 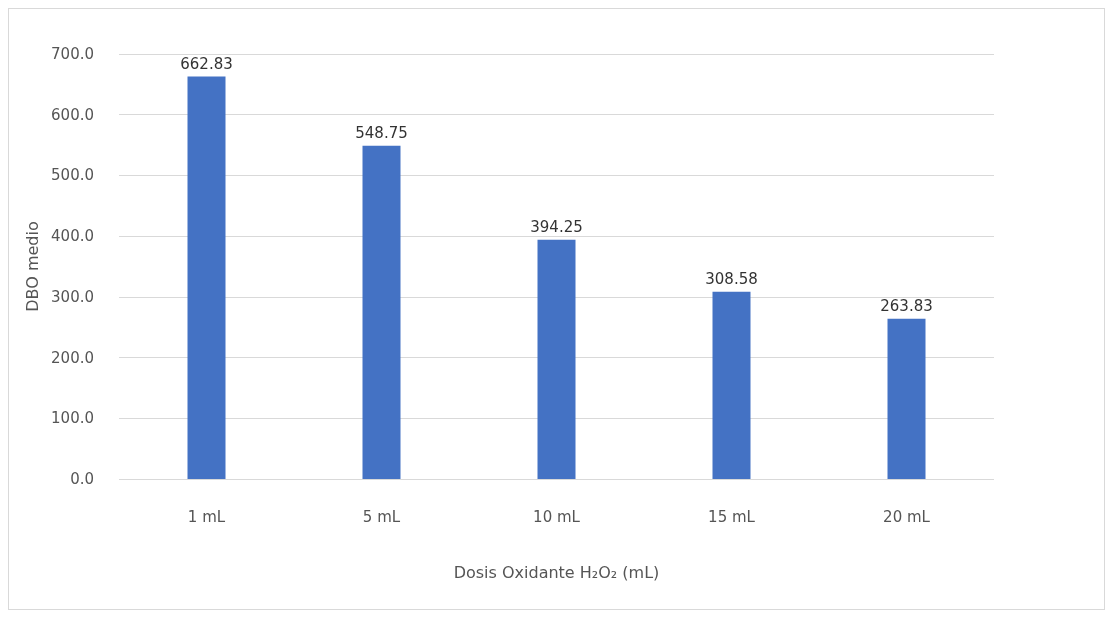 What do you see at coordinates (381, 133) in the screenshot?
I see `data-label: 548.75` at bounding box center [381, 133].